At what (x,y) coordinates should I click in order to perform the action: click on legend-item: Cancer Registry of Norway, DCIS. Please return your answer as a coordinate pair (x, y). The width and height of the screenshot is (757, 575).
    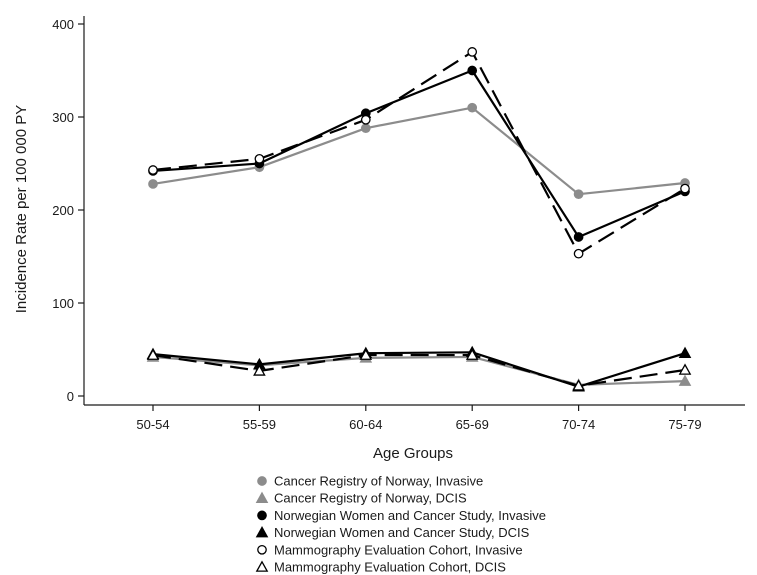
    Looking at the image, I should click on (361, 498).